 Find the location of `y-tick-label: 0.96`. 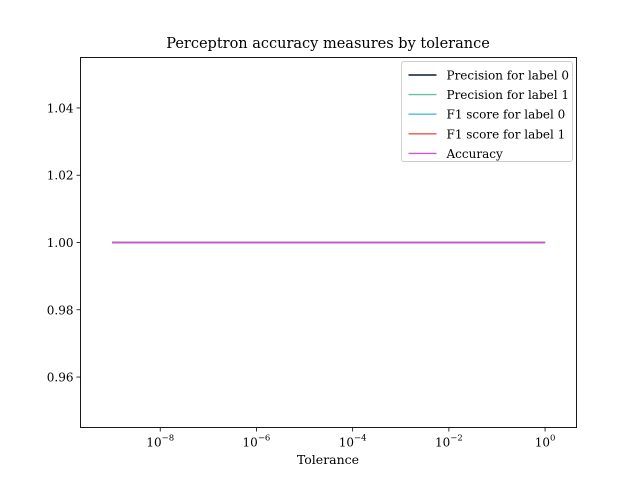

y-tick-label: 0.96 is located at coordinates (60, 378).